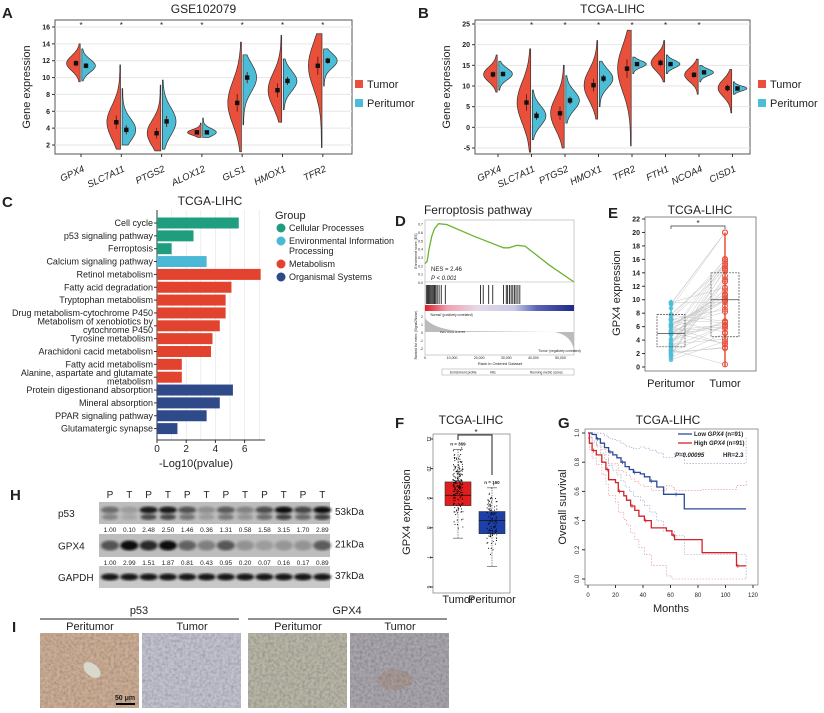 This screenshot has width=824, height=713. What do you see at coordinates (786, 85) in the screenshot?
I see `legend-label-tumor: Tumor` at bounding box center [786, 85].